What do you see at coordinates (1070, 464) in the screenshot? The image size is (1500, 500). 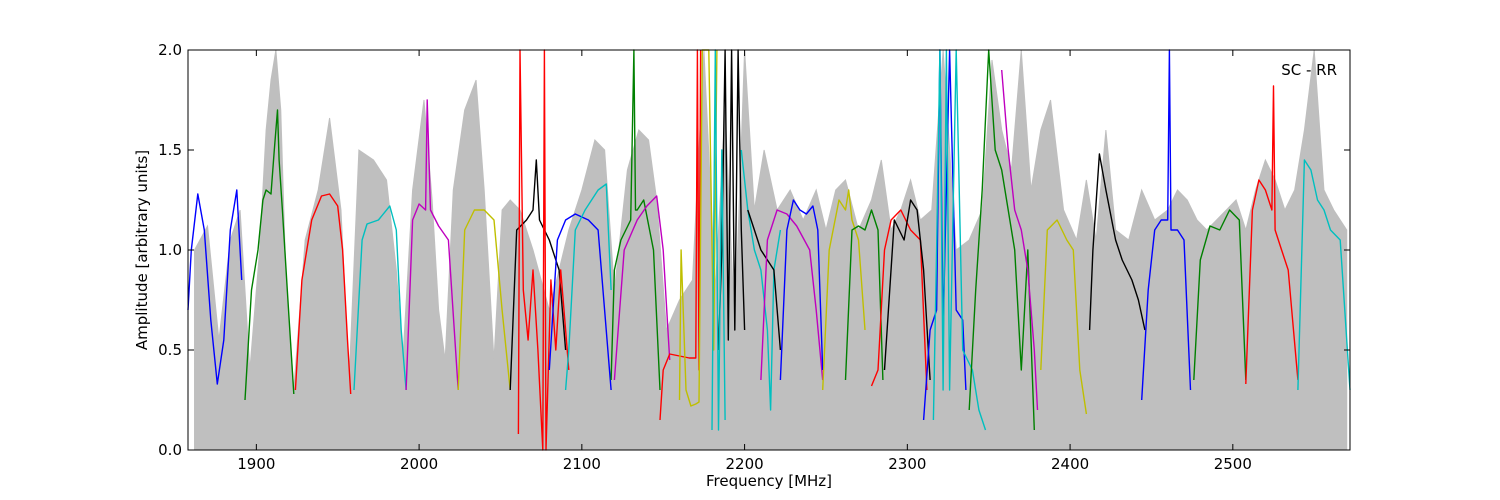 I see `x-tick-label: 2400` at bounding box center [1070, 464].